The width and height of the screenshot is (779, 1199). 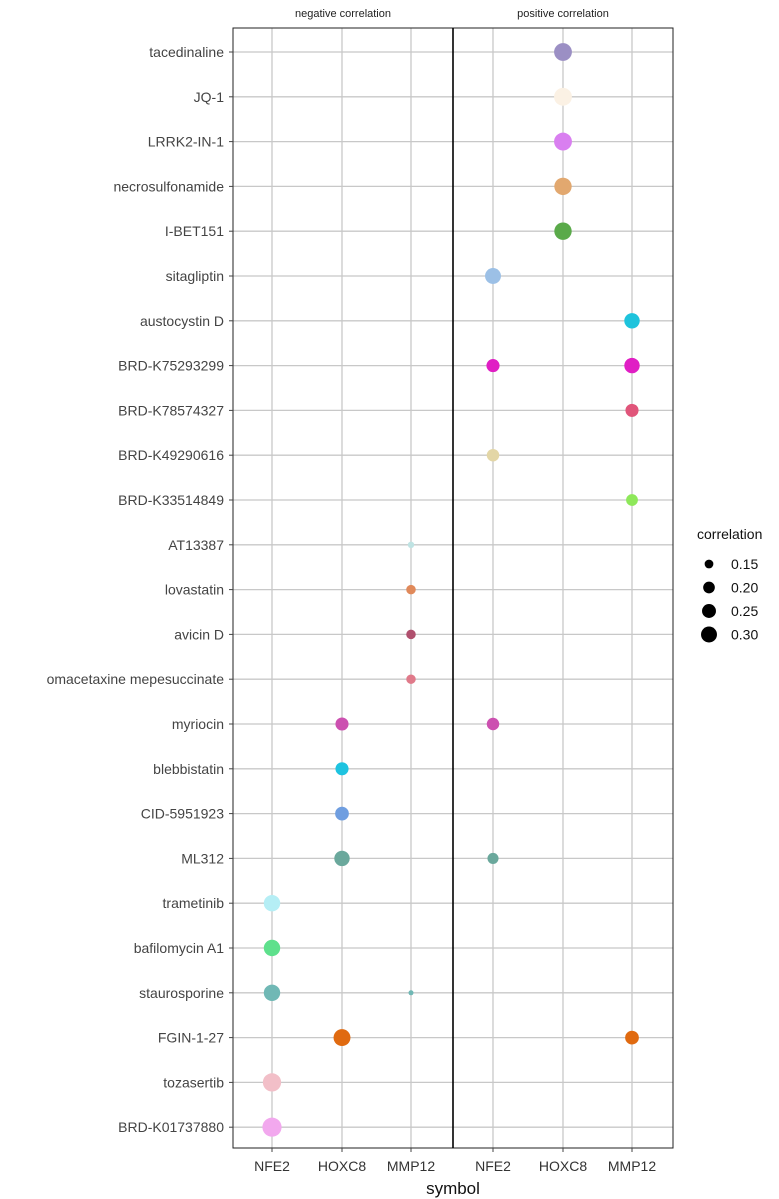 I want to click on point-myriocin-nfe2, so click(x=493, y=724).